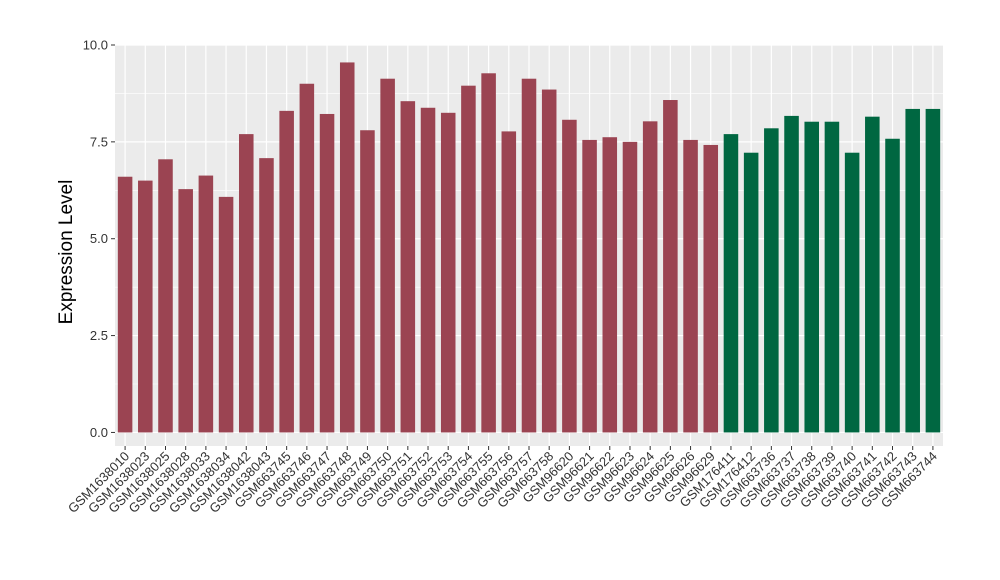 The width and height of the screenshot is (1000, 580). I want to click on bar-GSM663749, so click(367, 281).